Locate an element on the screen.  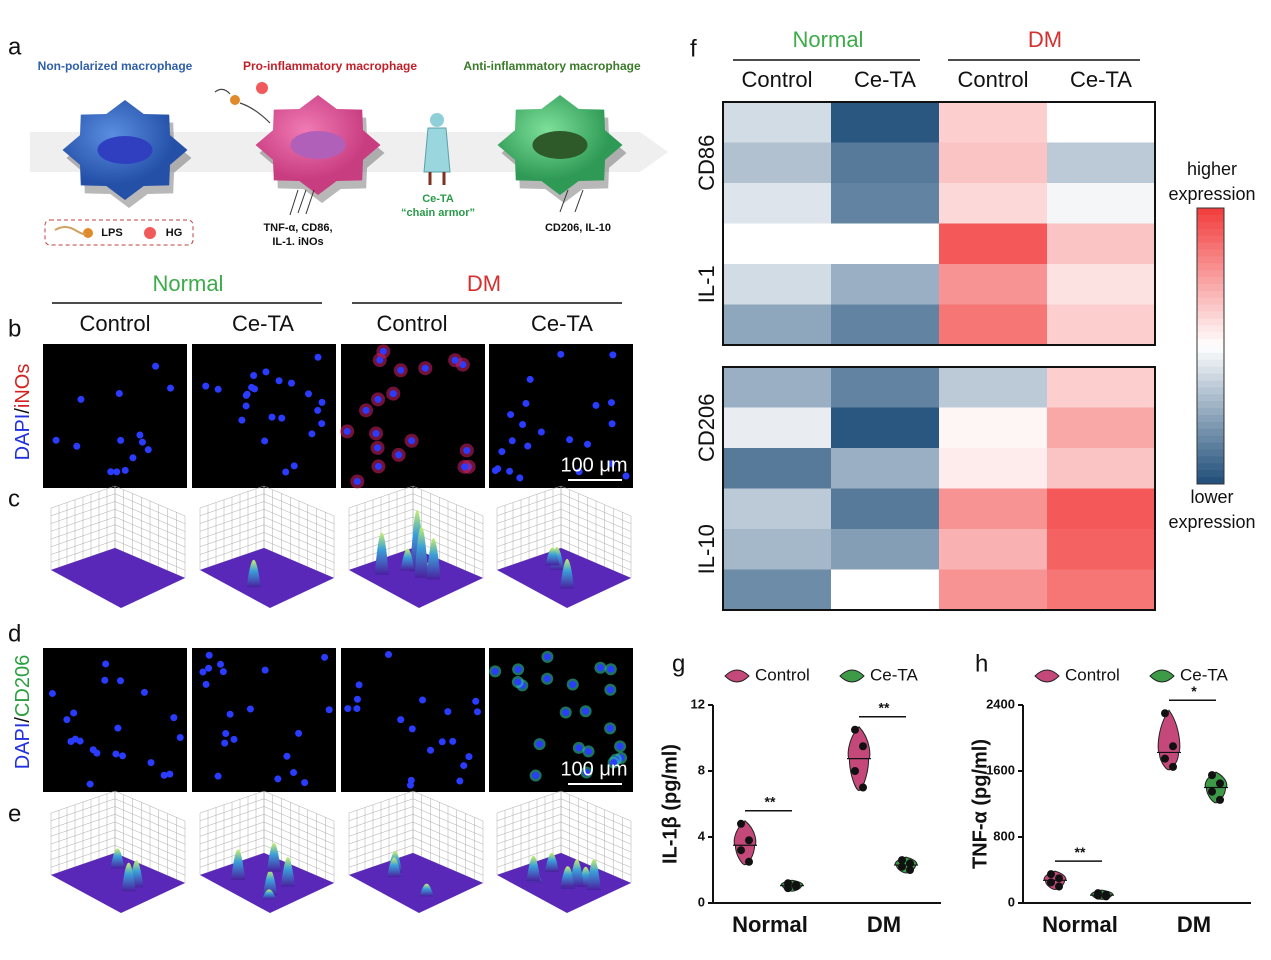
panel-label: b is located at coordinates (14, 328).